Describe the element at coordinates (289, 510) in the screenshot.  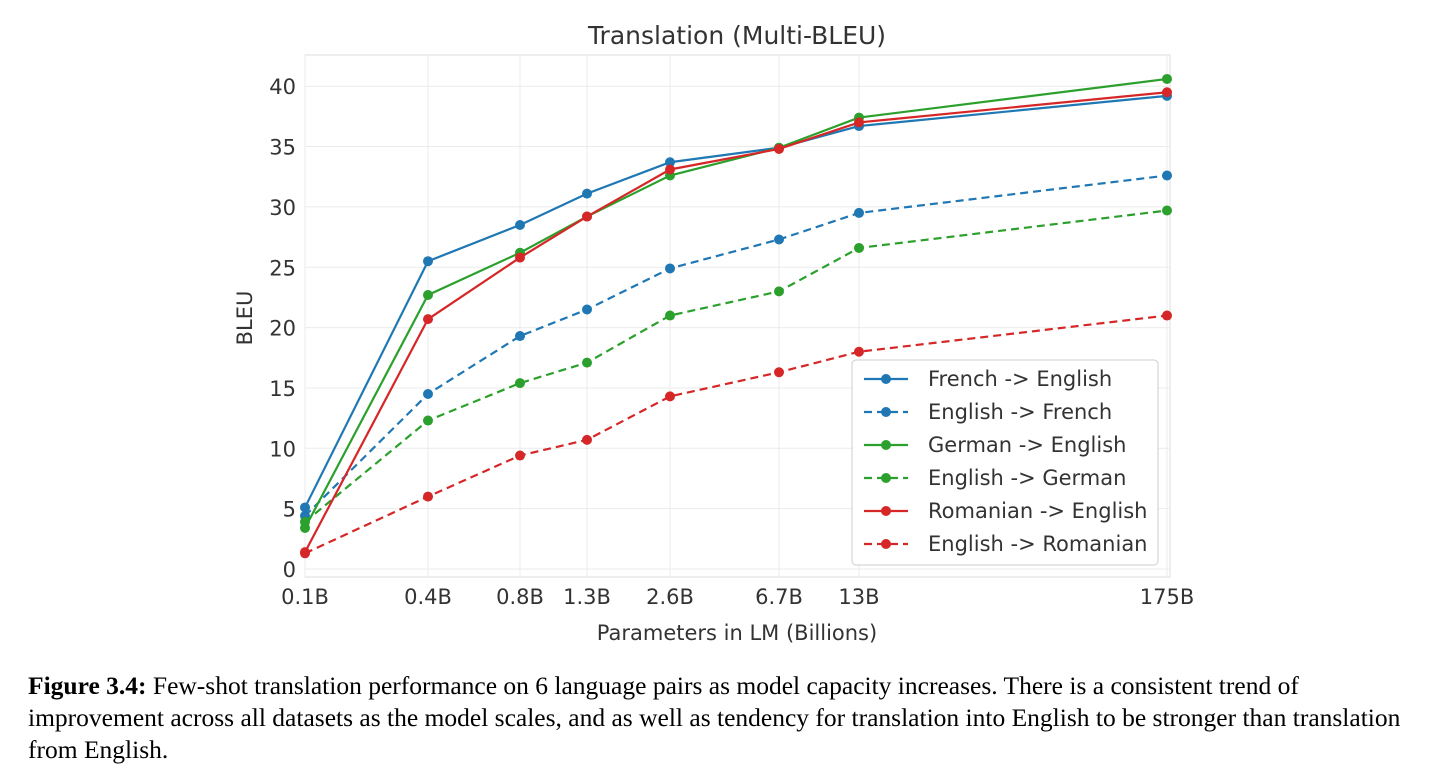
I see `y-tick-label: 5` at that location.